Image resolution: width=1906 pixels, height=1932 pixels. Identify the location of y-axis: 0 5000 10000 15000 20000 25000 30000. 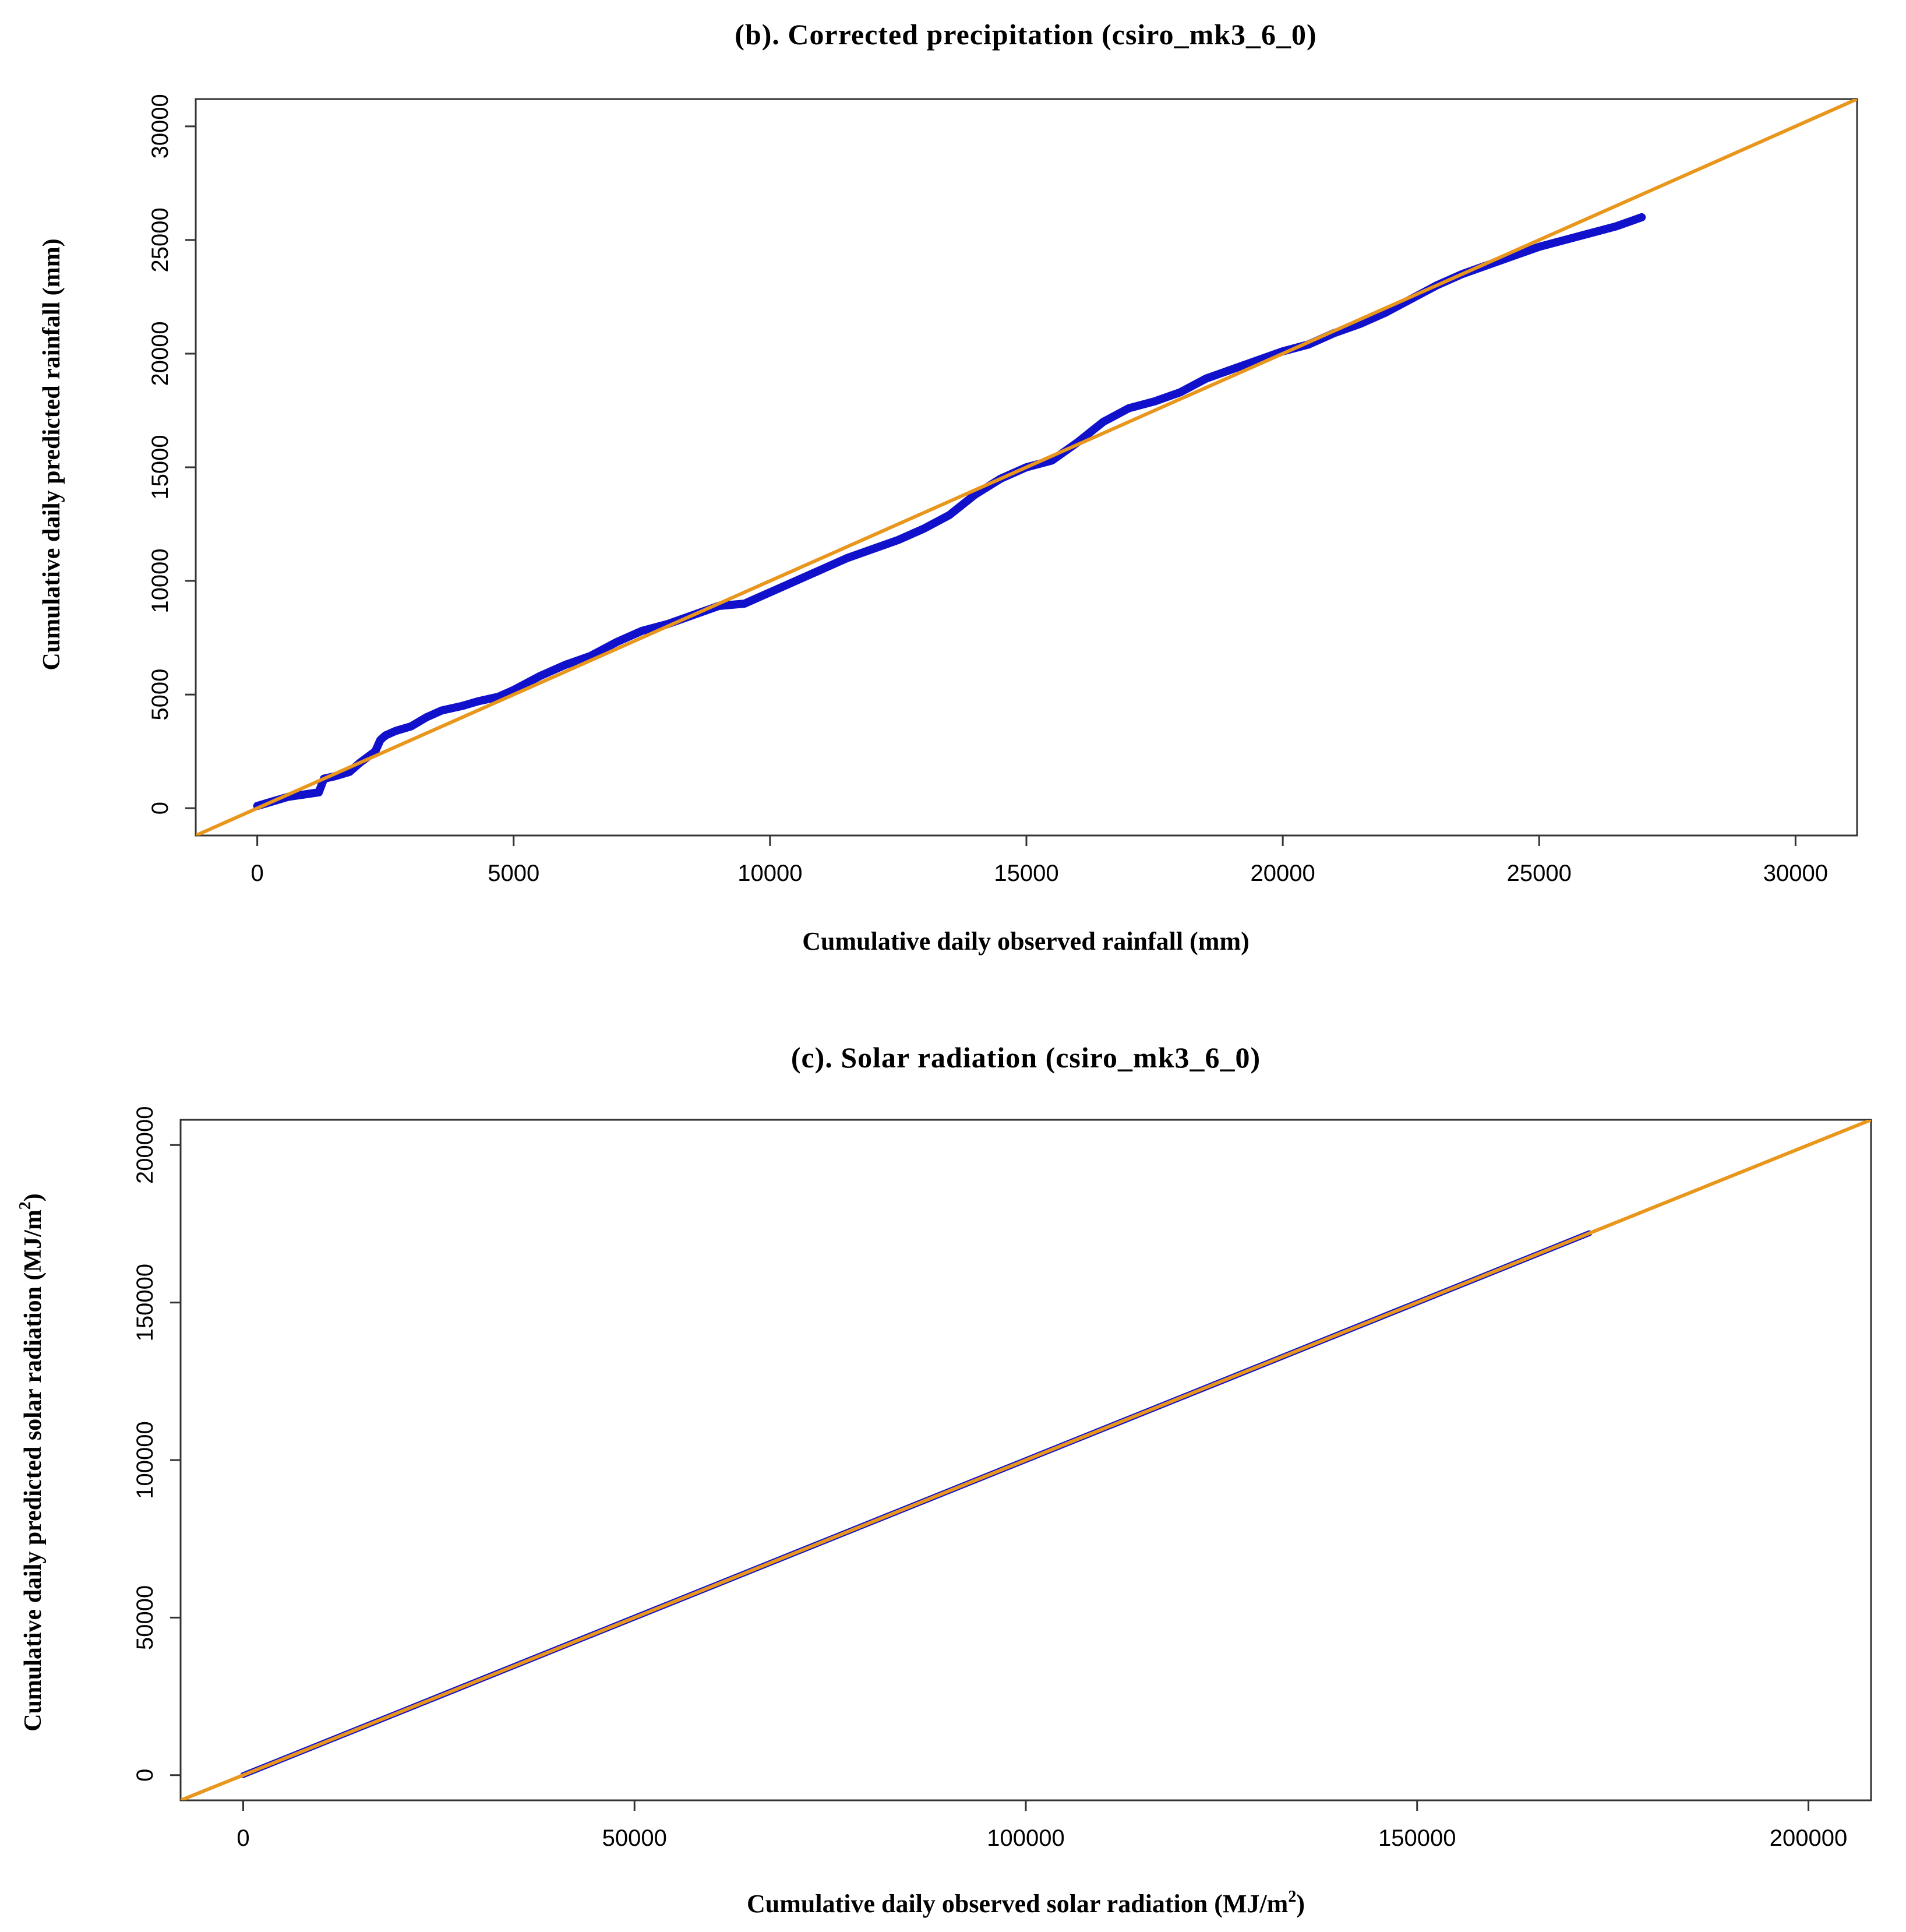
(171, 454).